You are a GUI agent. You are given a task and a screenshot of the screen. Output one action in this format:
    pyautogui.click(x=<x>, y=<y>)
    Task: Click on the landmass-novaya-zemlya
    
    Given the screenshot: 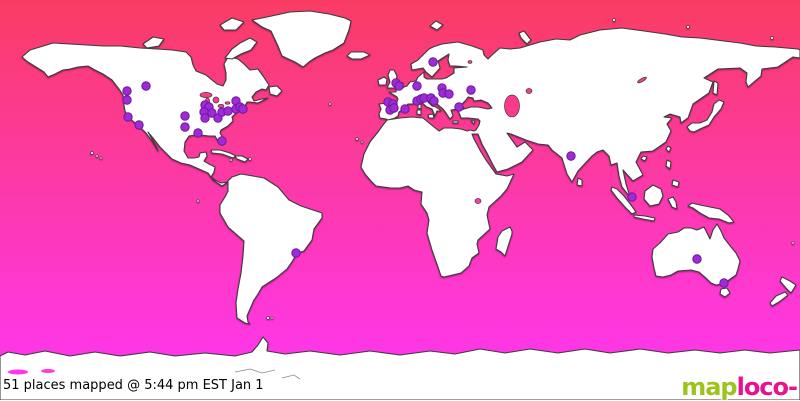 What is the action you would take?
    pyautogui.click(x=525, y=37)
    